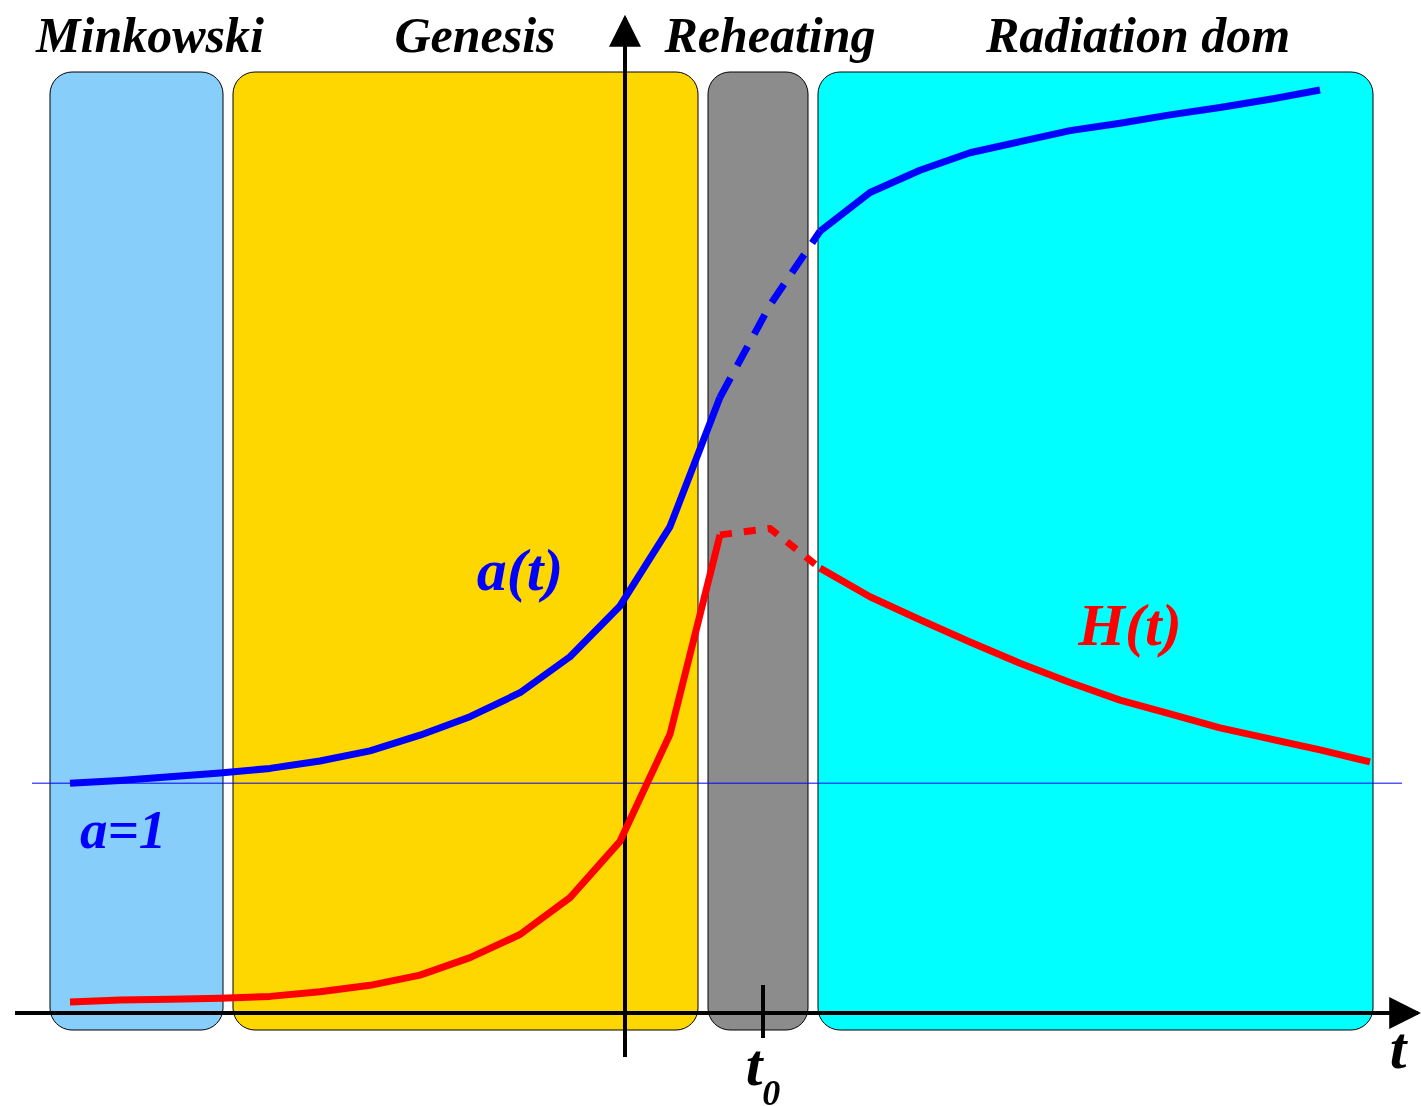  What do you see at coordinates (123, 830) in the screenshot?
I see `annotation: a=1` at bounding box center [123, 830].